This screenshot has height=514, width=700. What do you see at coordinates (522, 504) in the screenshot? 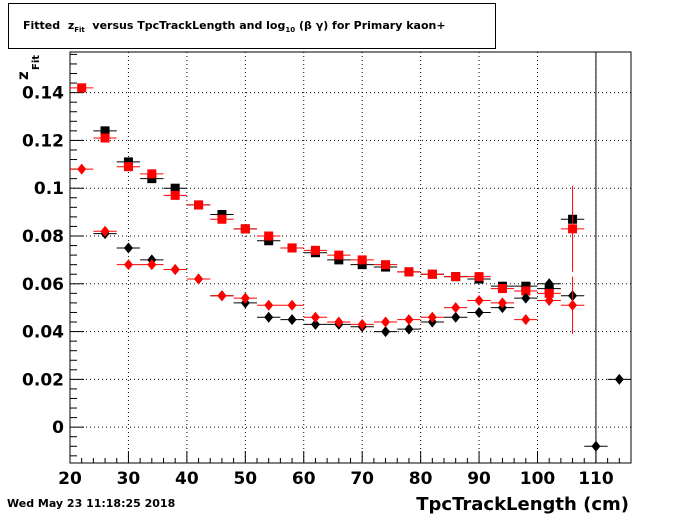
I see `x-axis-label: TpcTrackLength (cm)` at bounding box center [522, 504].